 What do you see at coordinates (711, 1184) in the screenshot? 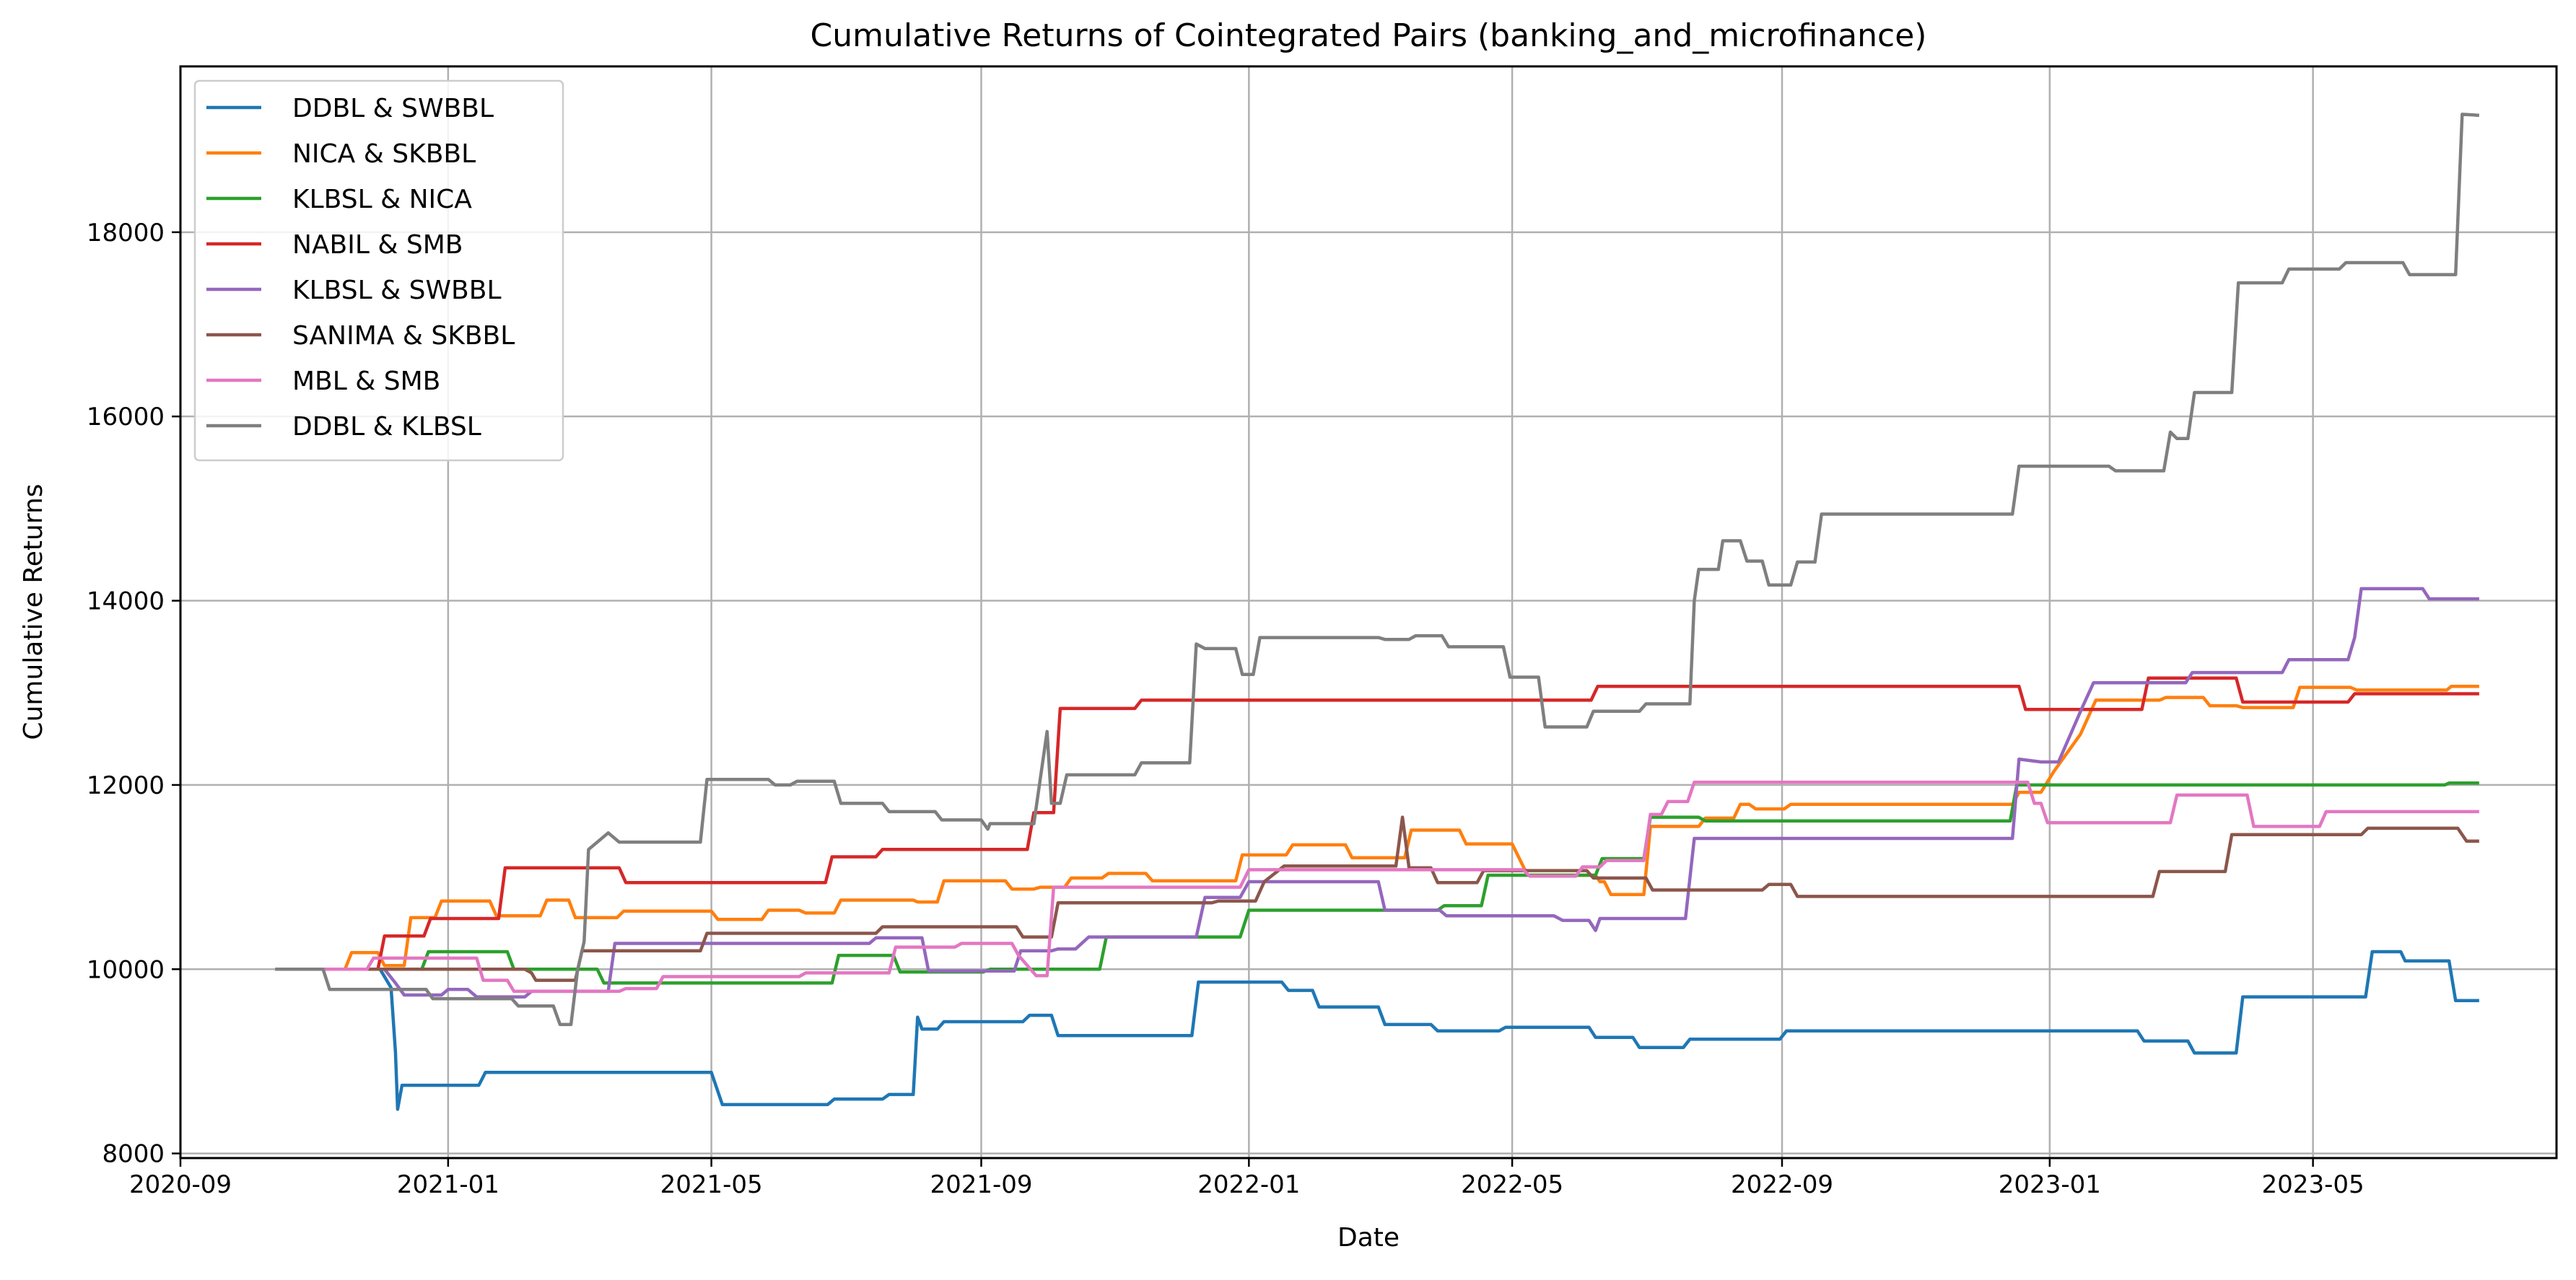
I see `x-tick-label: 2021-05` at bounding box center [711, 1184].